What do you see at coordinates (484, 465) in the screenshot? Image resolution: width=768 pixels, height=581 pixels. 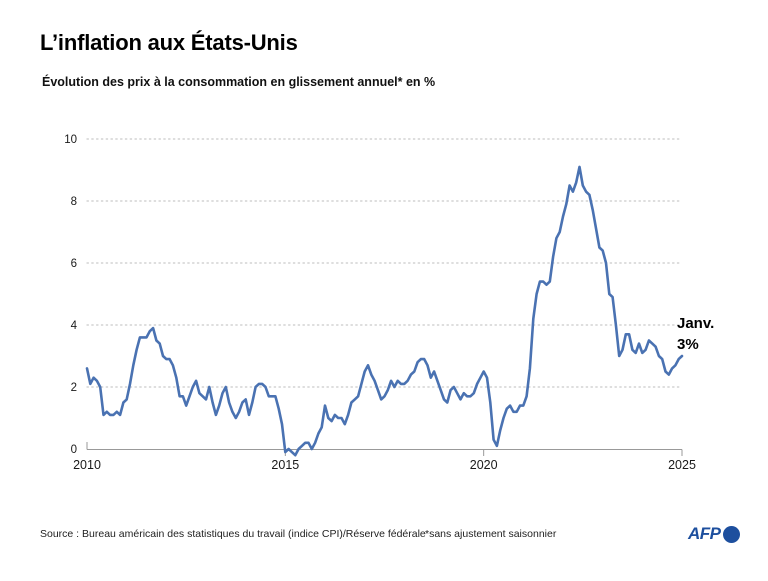 I see `x-tick-label: 2020` at bounding box center [484, 465].